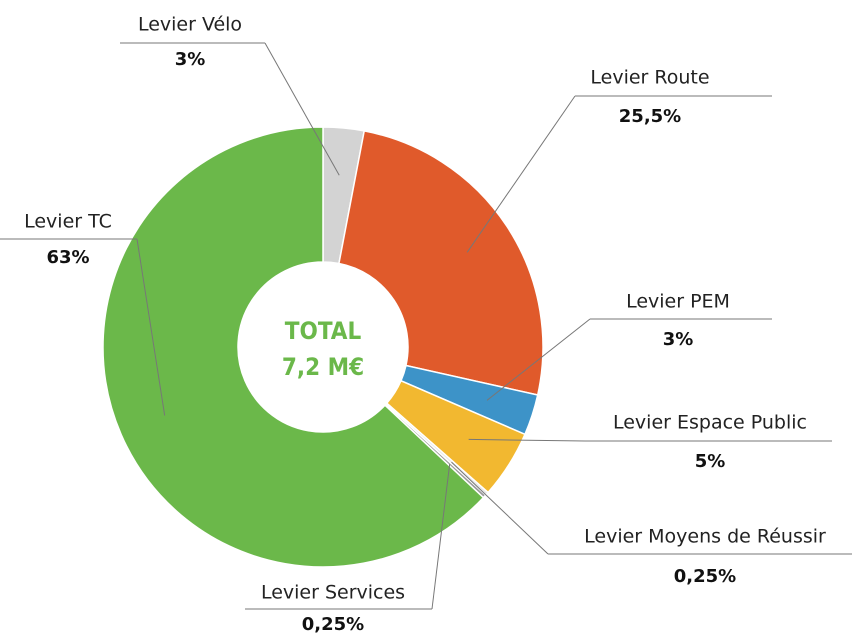 The image size is (854, 634). What do you see at coordinates (323, 331) in the screenshot?
I see `center-title: TOTAL` at bounding box center [323, 331].